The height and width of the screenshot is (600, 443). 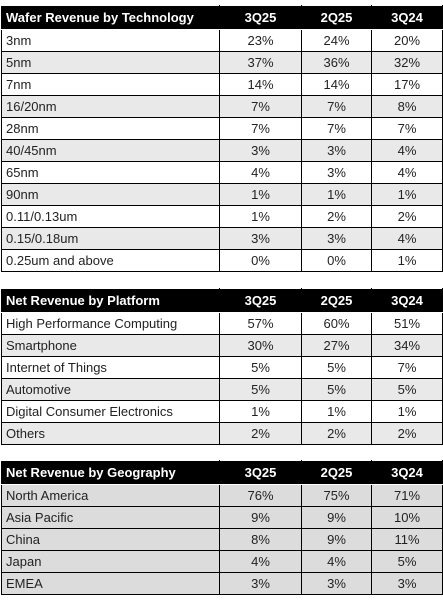 What do you see at coordinates (110, 583) in the screenshot?
I see `row-label: EMEA` at bounding box center [110, 583].